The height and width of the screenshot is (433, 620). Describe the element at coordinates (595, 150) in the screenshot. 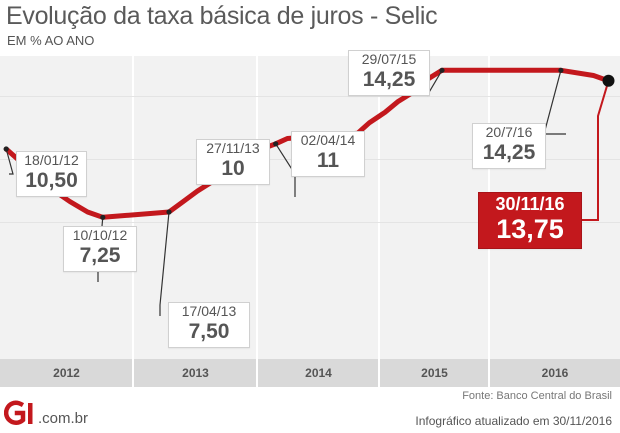

I see `highlight-leader-line` at that location.